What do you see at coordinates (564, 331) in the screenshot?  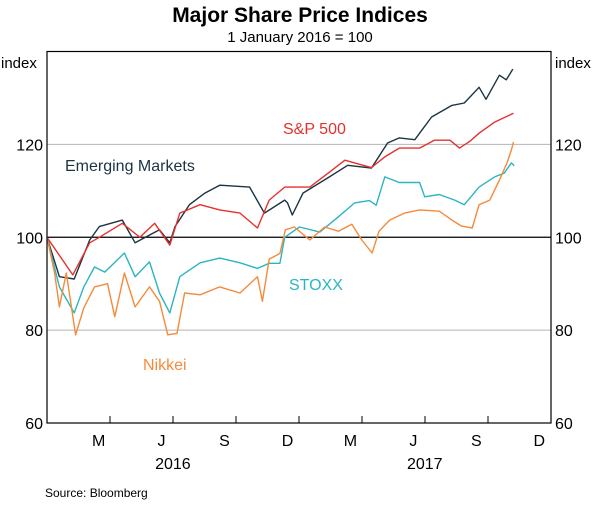 I see `y-tick-label-right: 80` at bounding box center [564, 331].